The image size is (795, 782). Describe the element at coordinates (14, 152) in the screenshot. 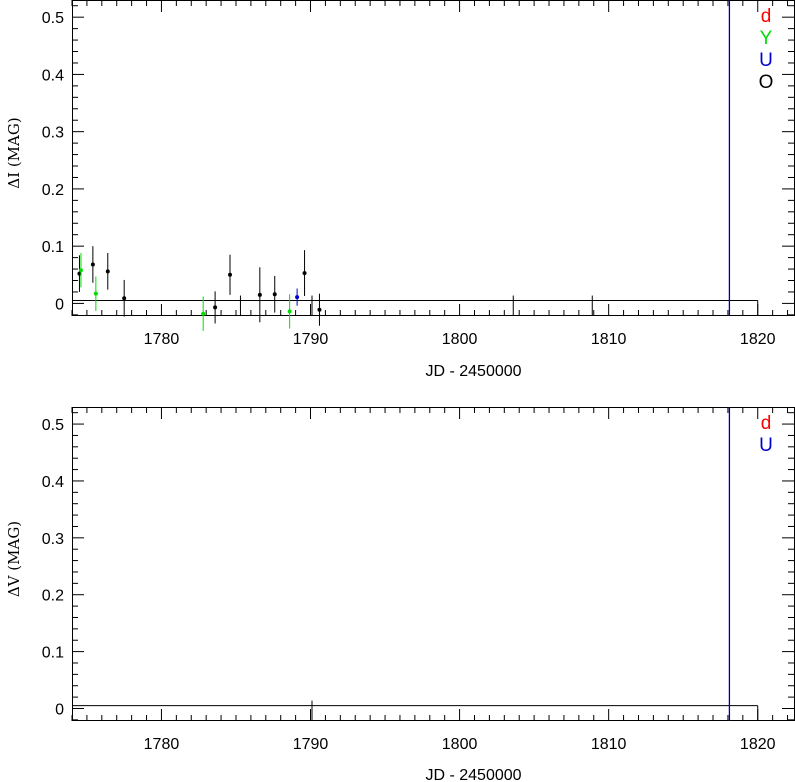

I see `y-axis-title: ΔI (MAG)` at that location.